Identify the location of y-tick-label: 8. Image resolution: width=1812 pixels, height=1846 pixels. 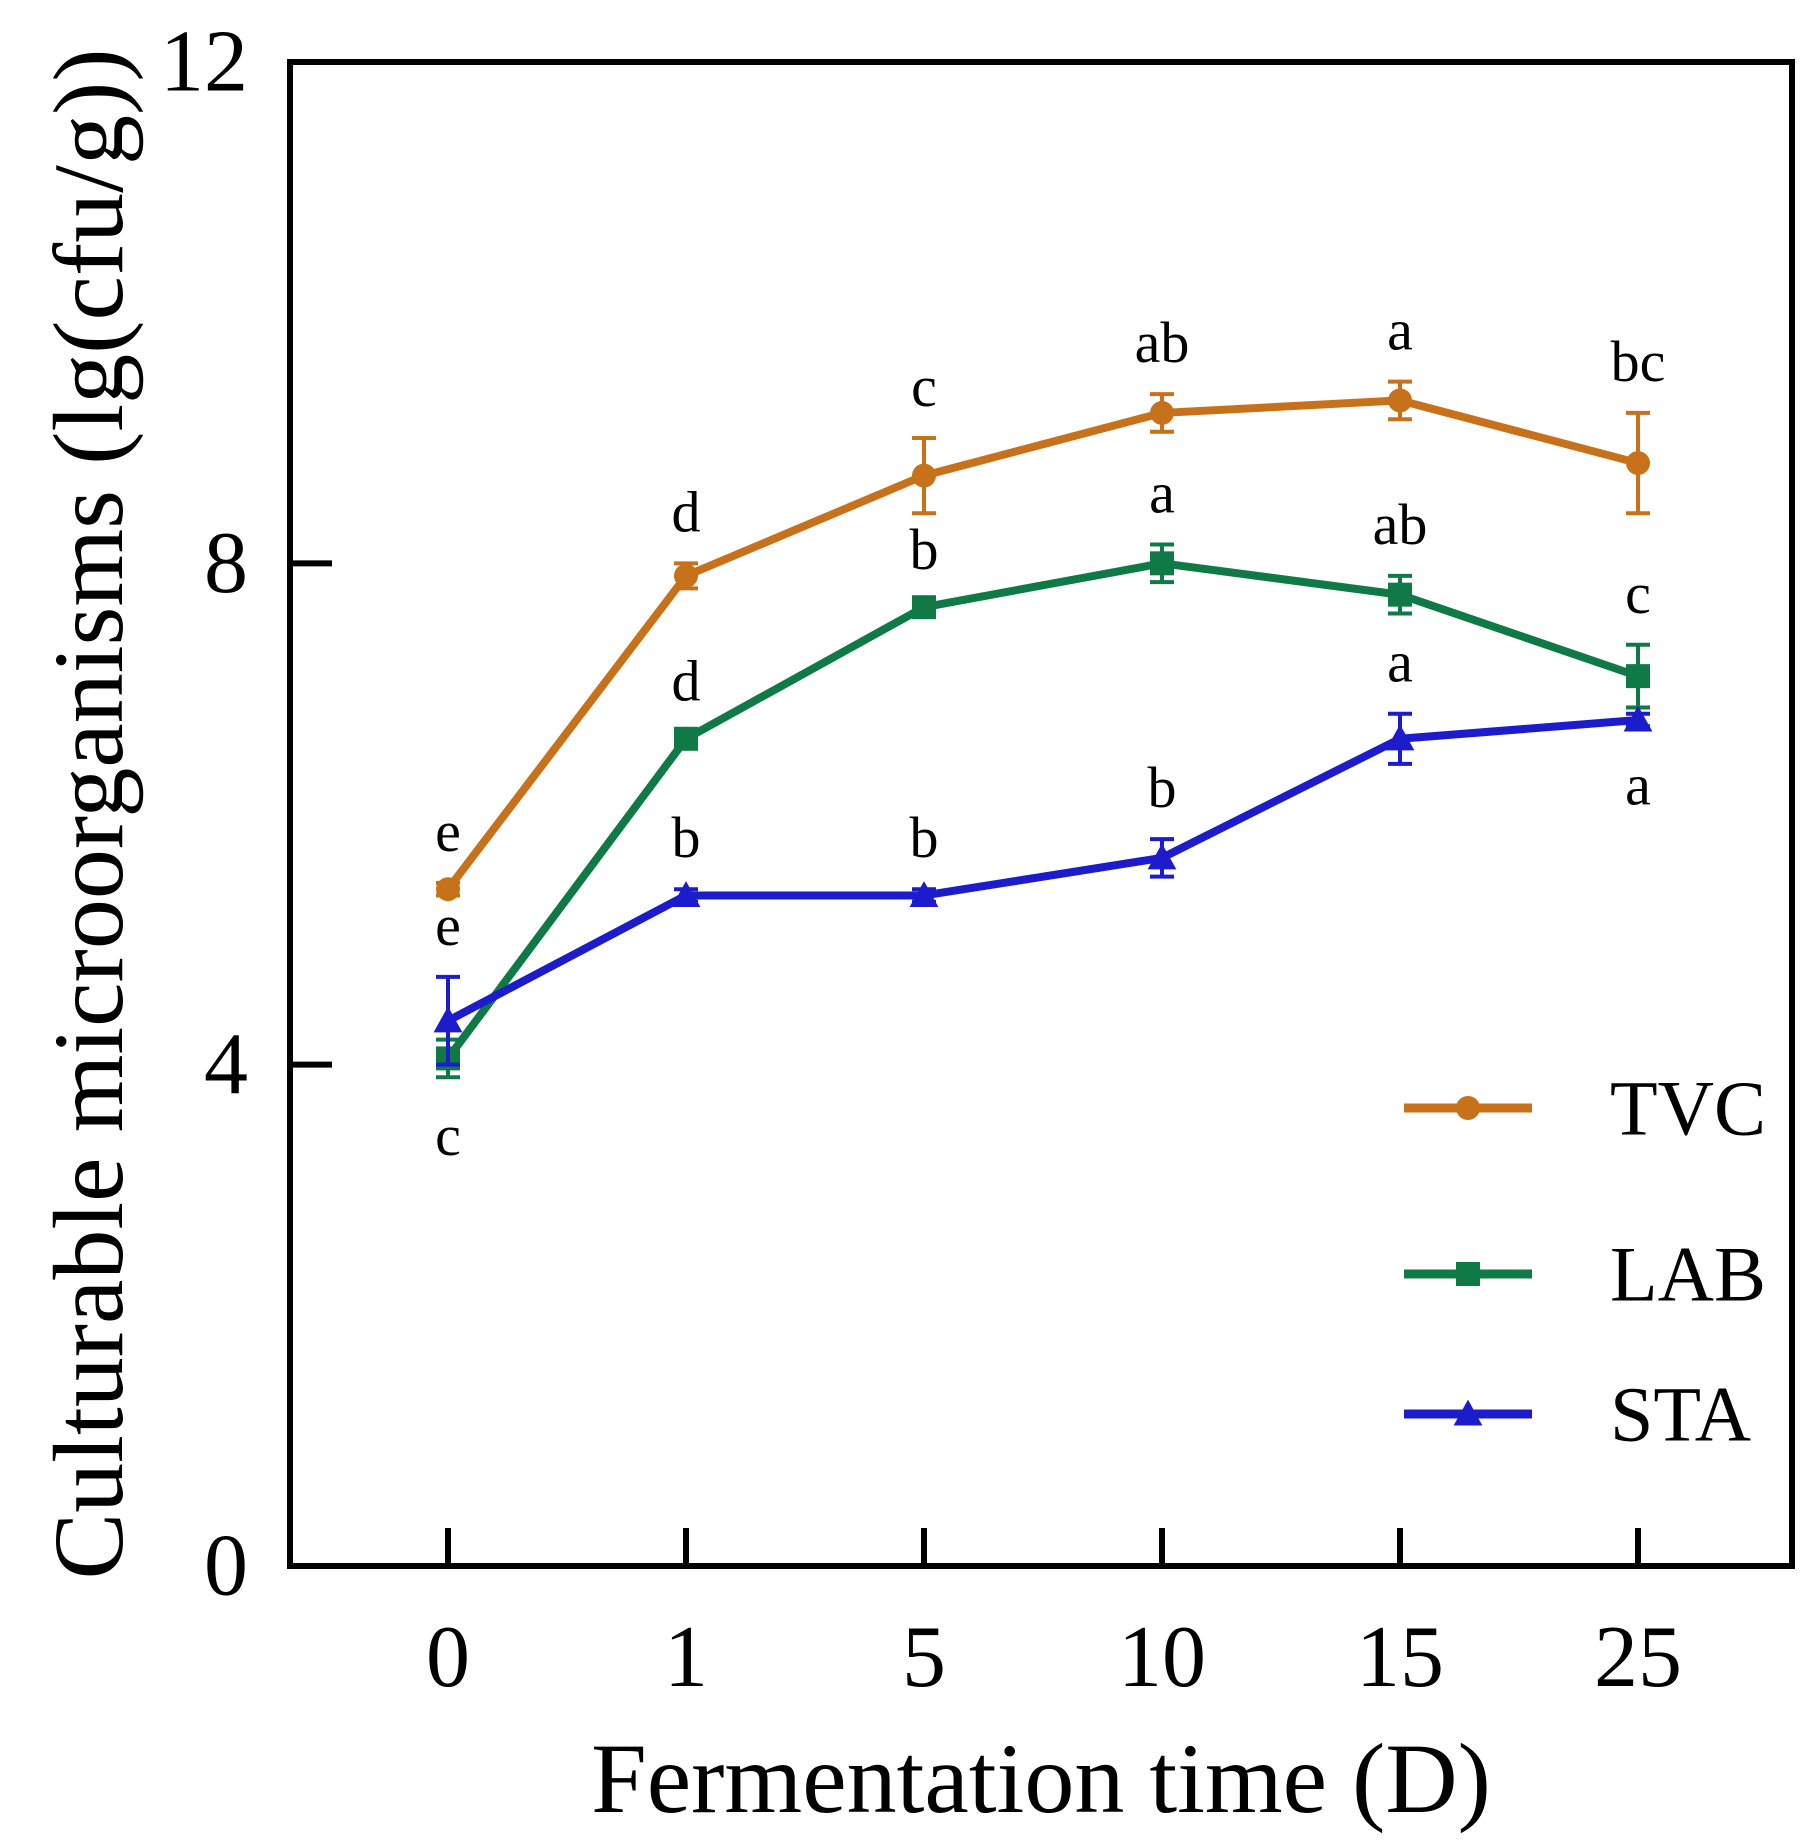
(226, 563).